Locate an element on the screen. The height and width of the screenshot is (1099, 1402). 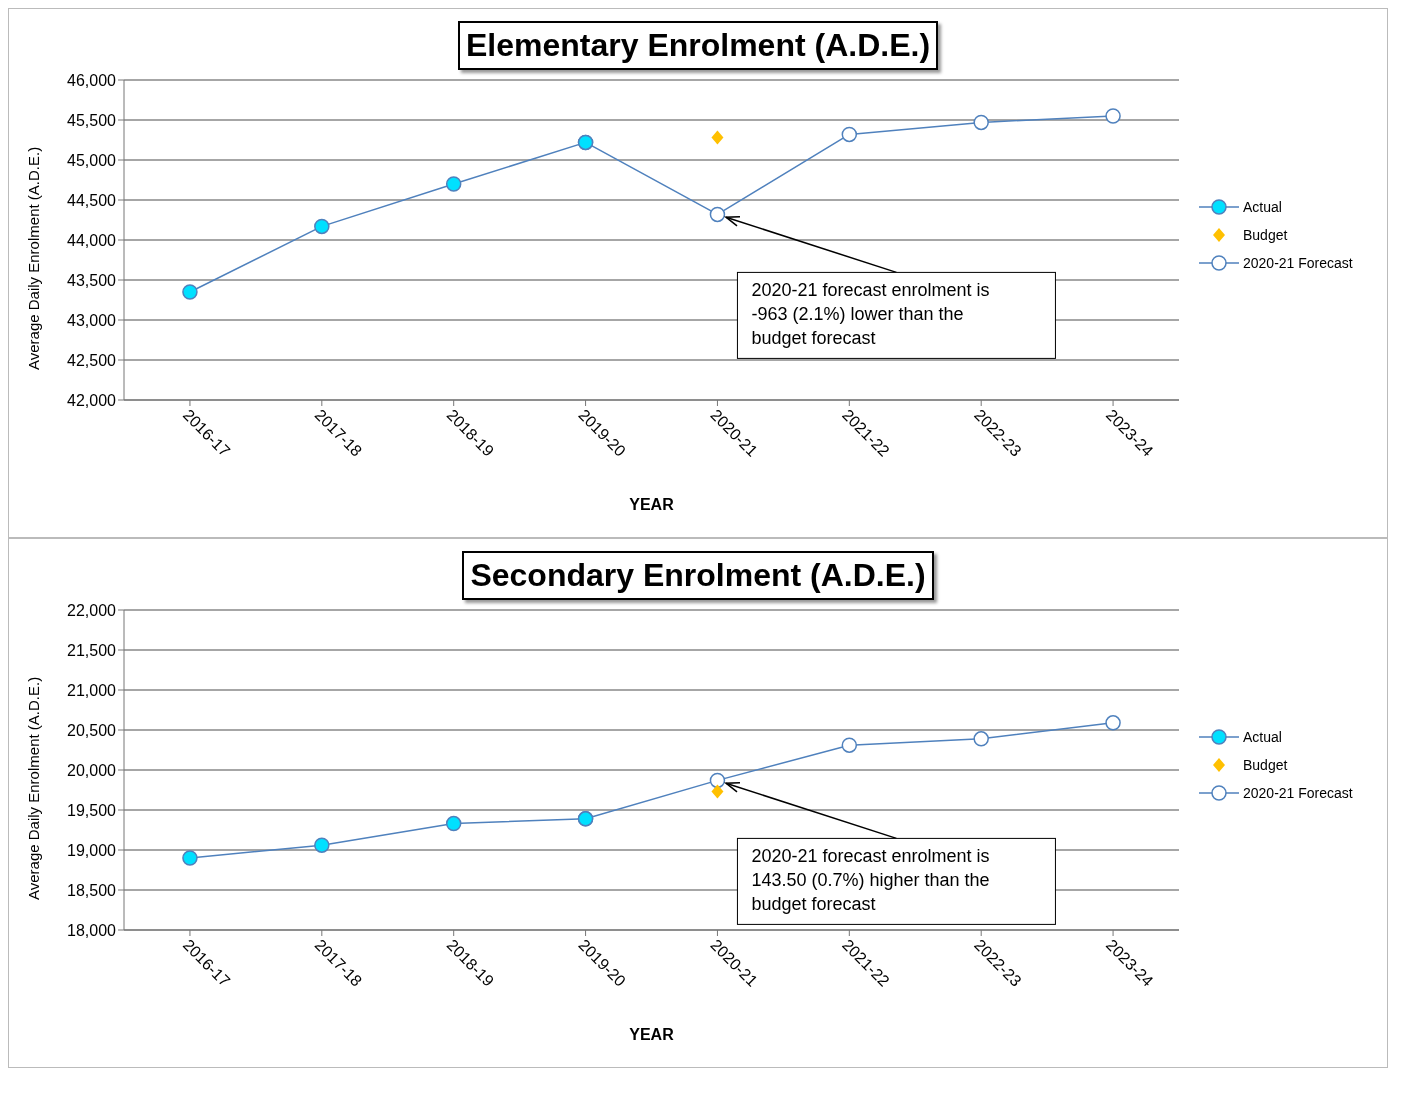
y-tick-label: 43,000 is located at coordinates (92, 320).